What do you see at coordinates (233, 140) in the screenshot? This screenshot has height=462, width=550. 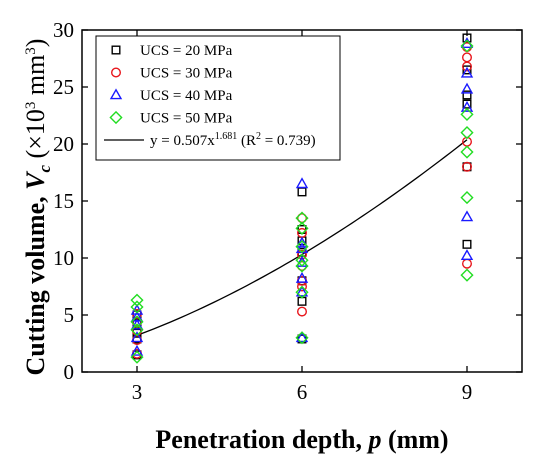 I see `legend-label: y = 0.507x1.681 (R2 = 0.739)` at bounding box center [233, 140].